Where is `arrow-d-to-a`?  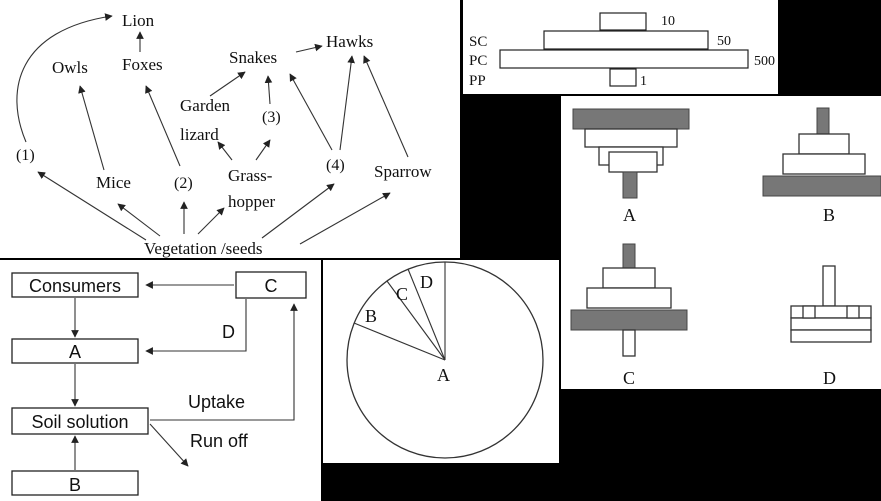 arrow-d-to-a is located at coordinates (196, 327).